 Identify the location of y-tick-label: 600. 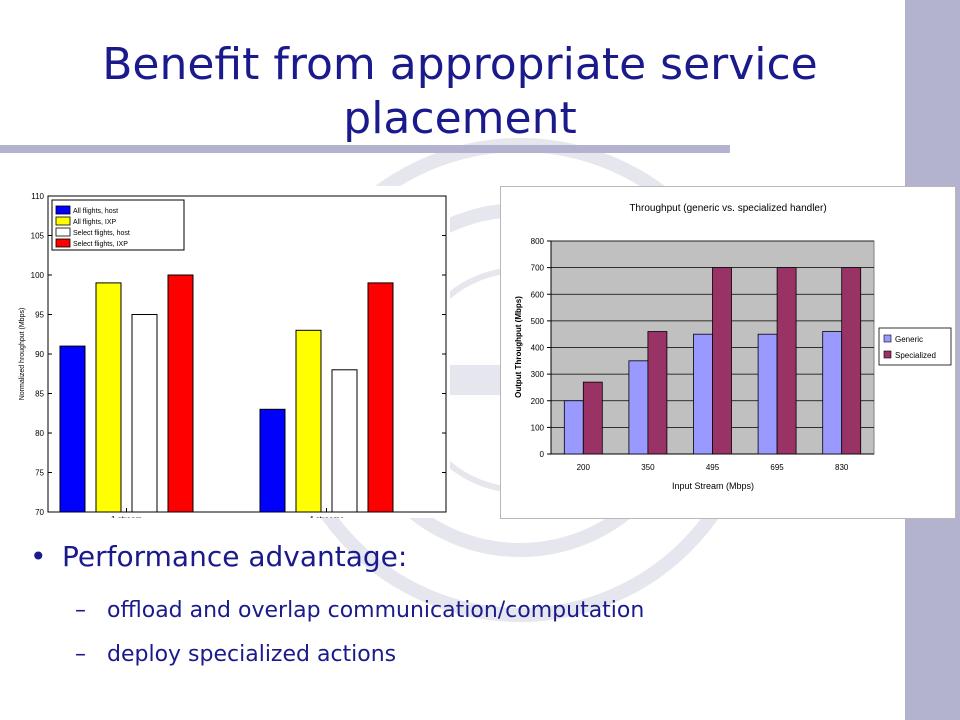
(538, 294).